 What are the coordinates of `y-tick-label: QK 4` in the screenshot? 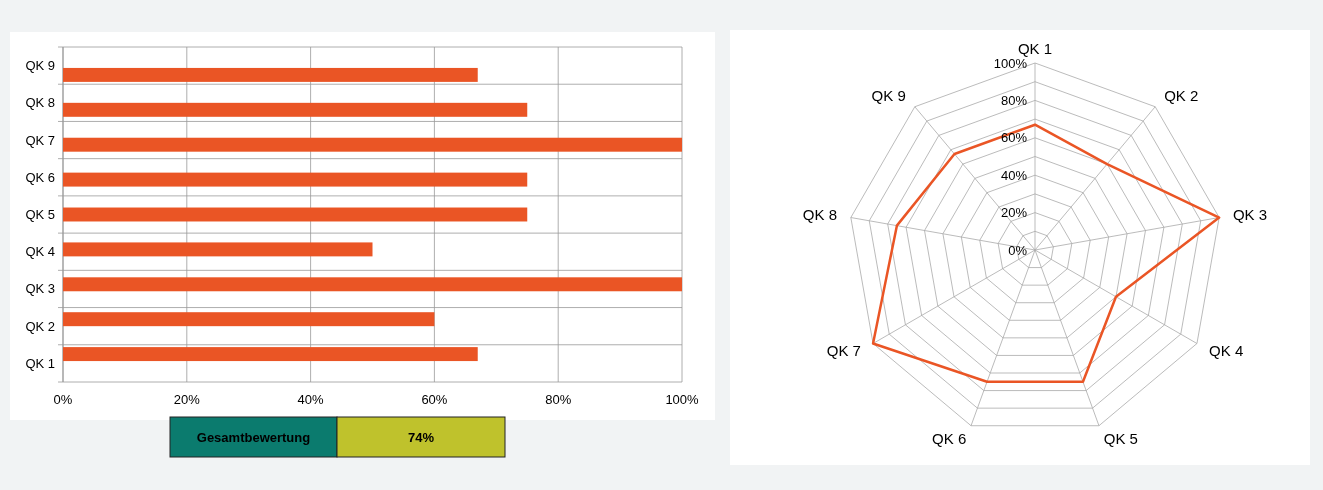 It's located at (40, 252).